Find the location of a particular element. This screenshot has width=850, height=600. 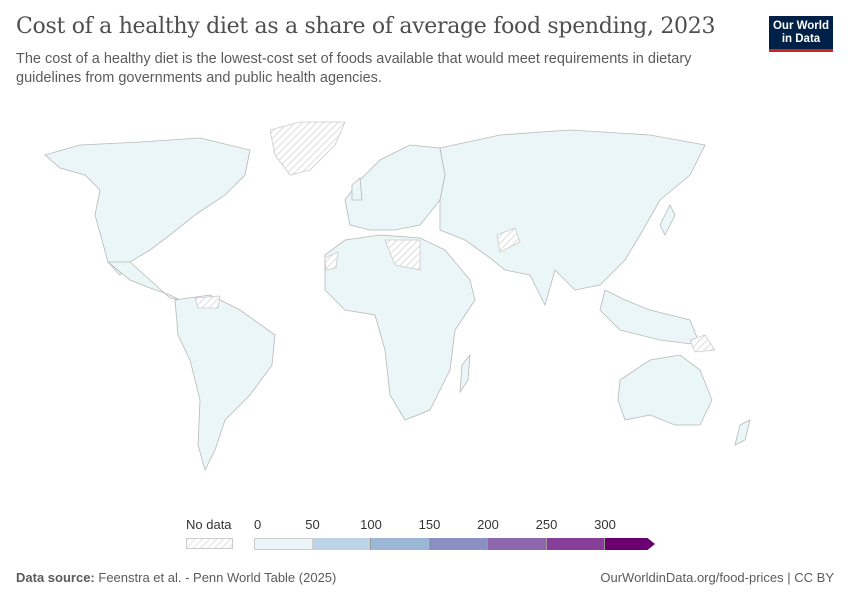

australia is located at coordinates (665, 390).